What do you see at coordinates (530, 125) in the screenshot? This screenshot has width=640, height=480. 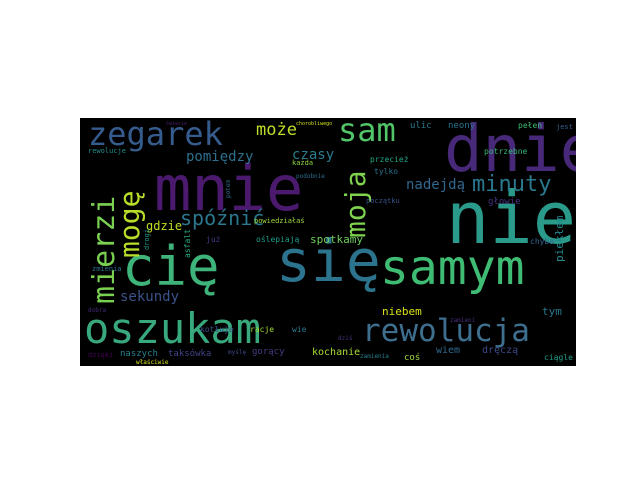 I see `word-pelen: pełen` at bounding box center [530, 125].